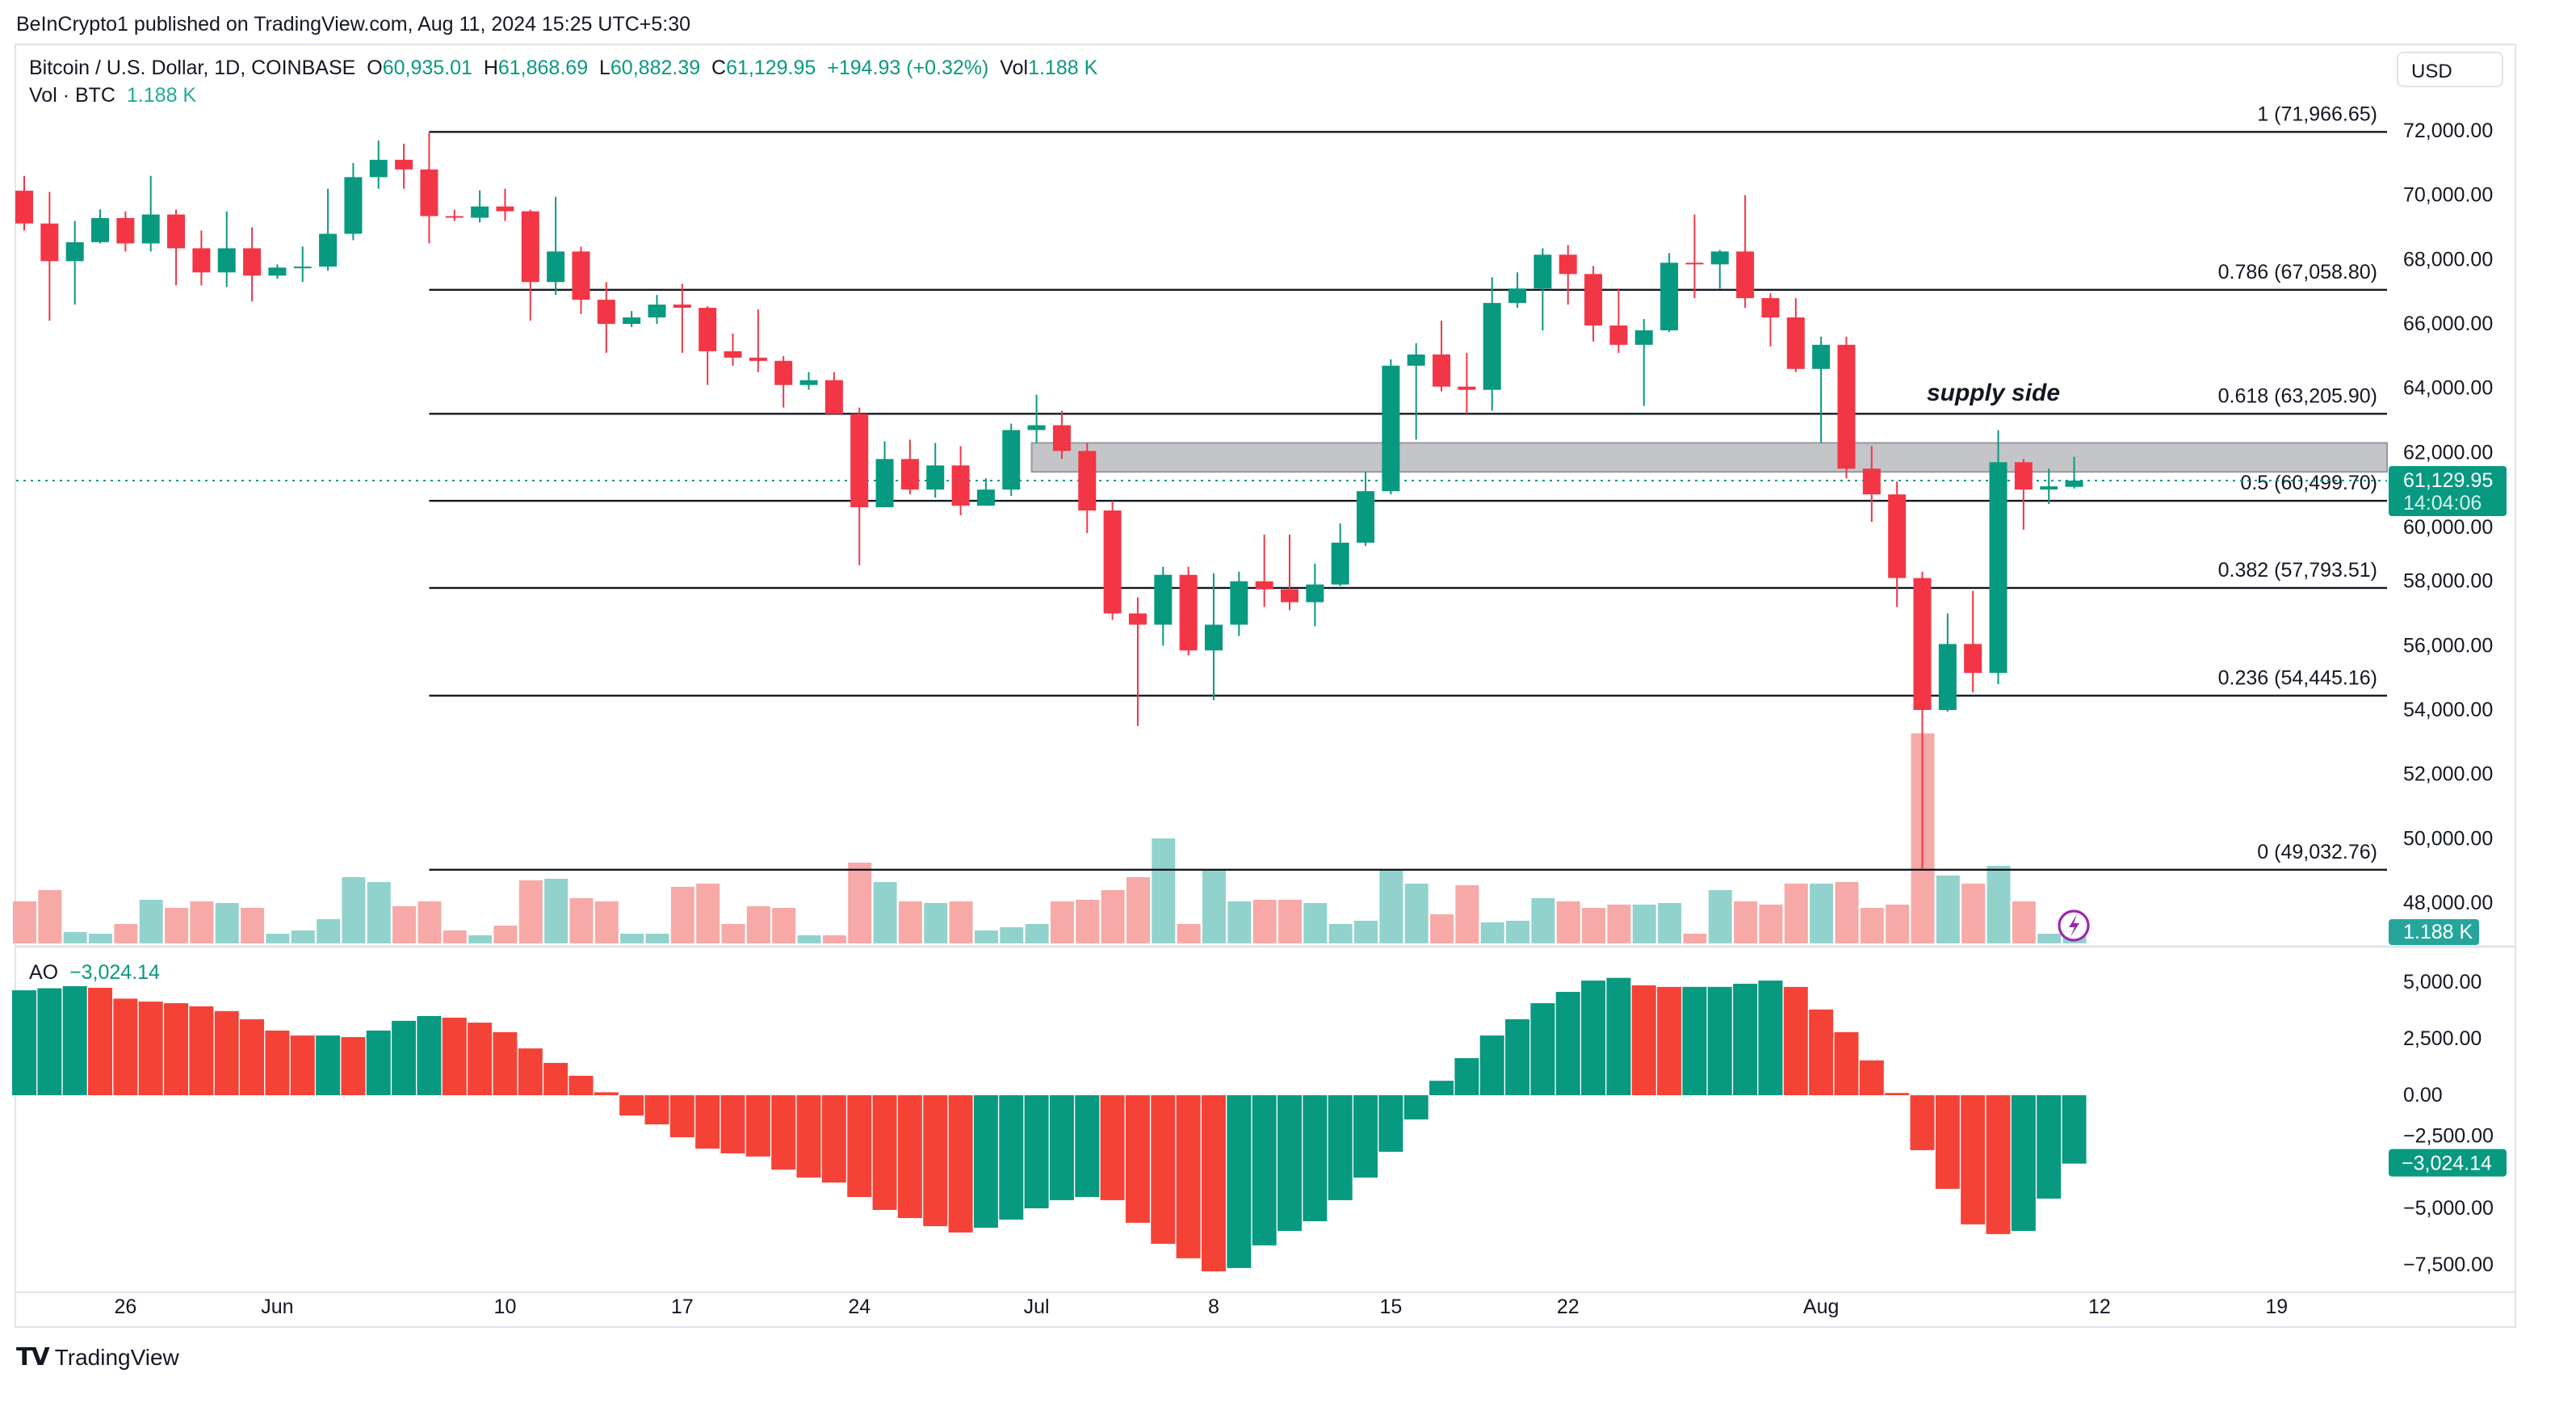 This screenshot has width=2576, height=1407. What do you see at coordinates (2448, 131) in the screenshot?
I see `price-axis-tick: 72,000.00` at bounding box center [2448, 131].